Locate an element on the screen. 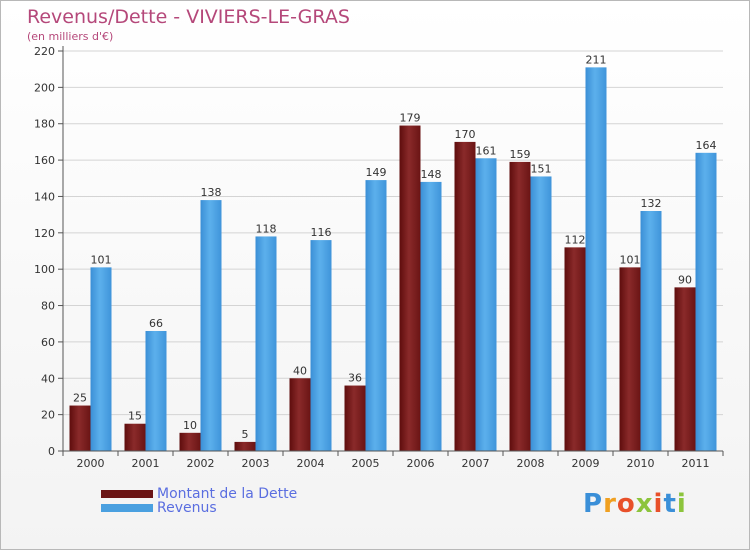 This screenshot has height=550, width=750. x-tick-label: 2002 is located at coordinates (201, 463).